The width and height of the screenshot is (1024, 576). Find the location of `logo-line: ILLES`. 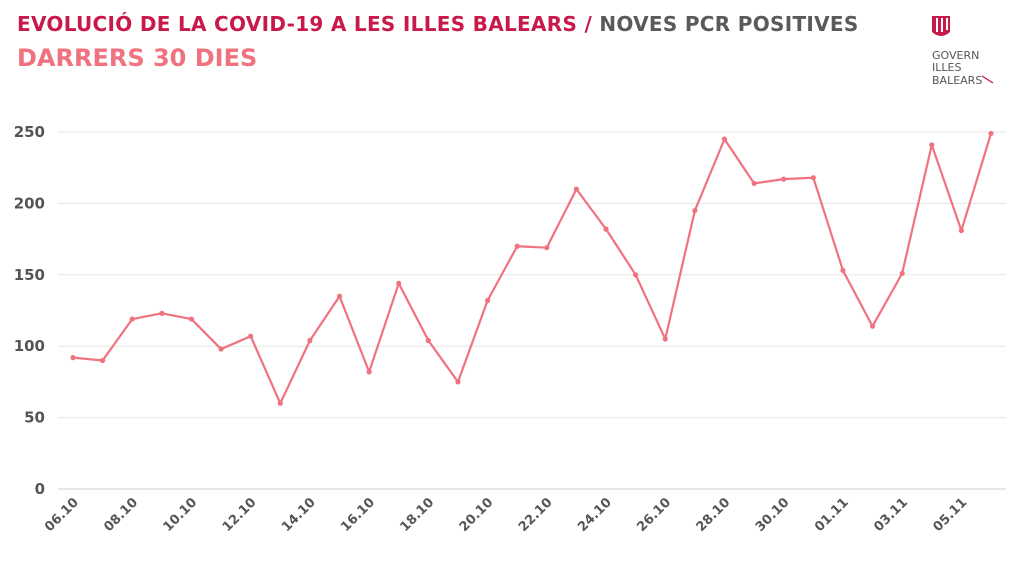

logo-line: ILLES is located at coordinates (947, 67).